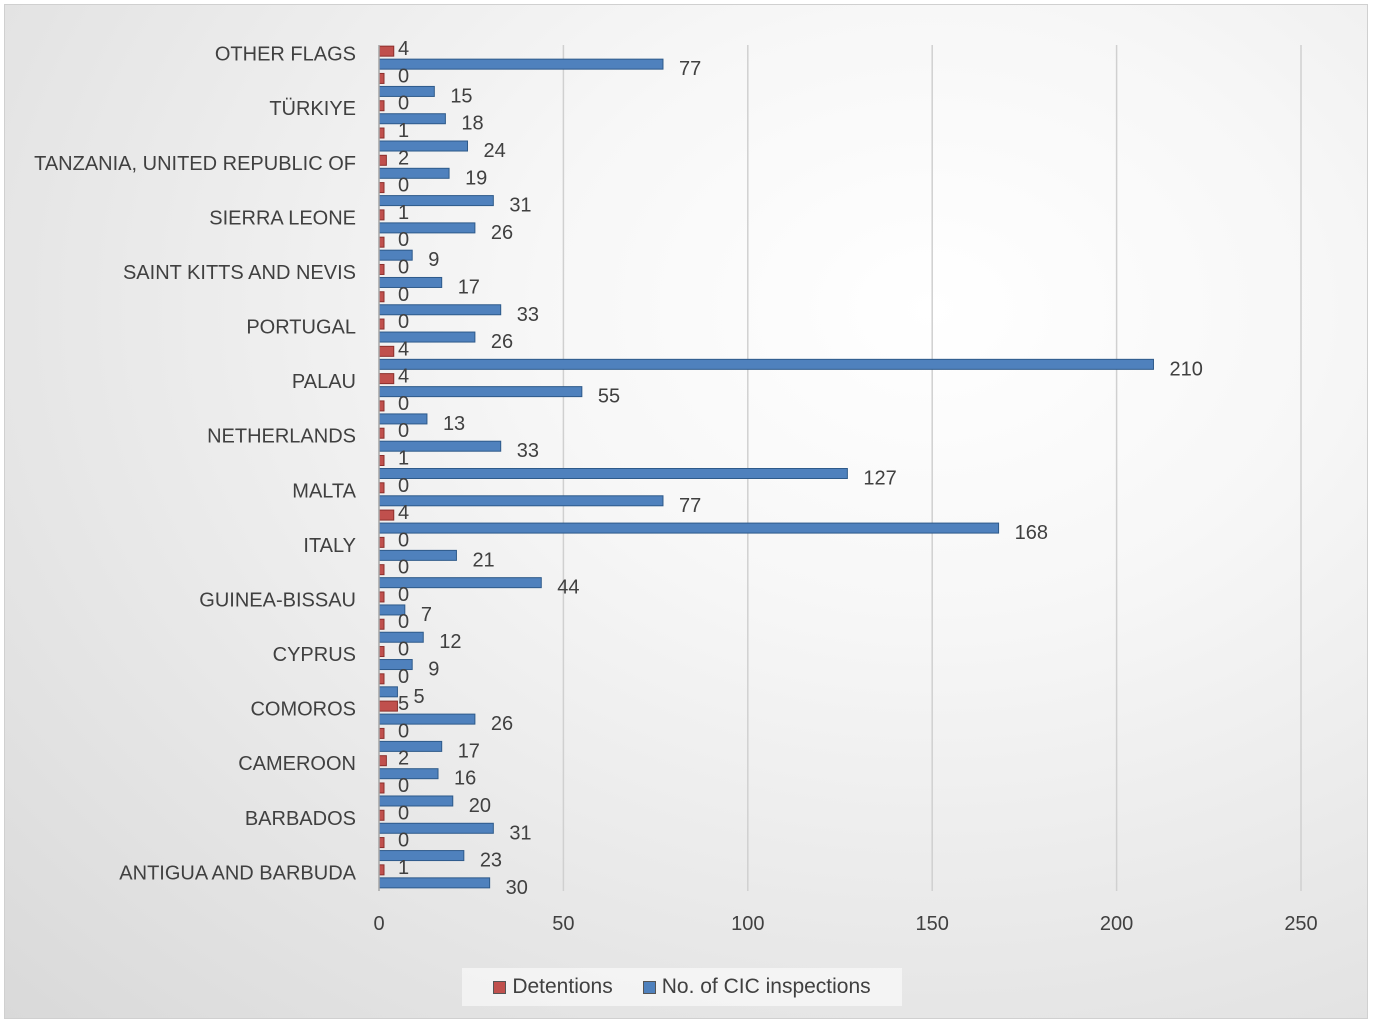 Image resolution: width=1373 pixels, height=1021 pixels. What do you see at coordinates (324, 382) in the screenshot?
I see `category-label: PALAU` at bounding box center [324, 382].